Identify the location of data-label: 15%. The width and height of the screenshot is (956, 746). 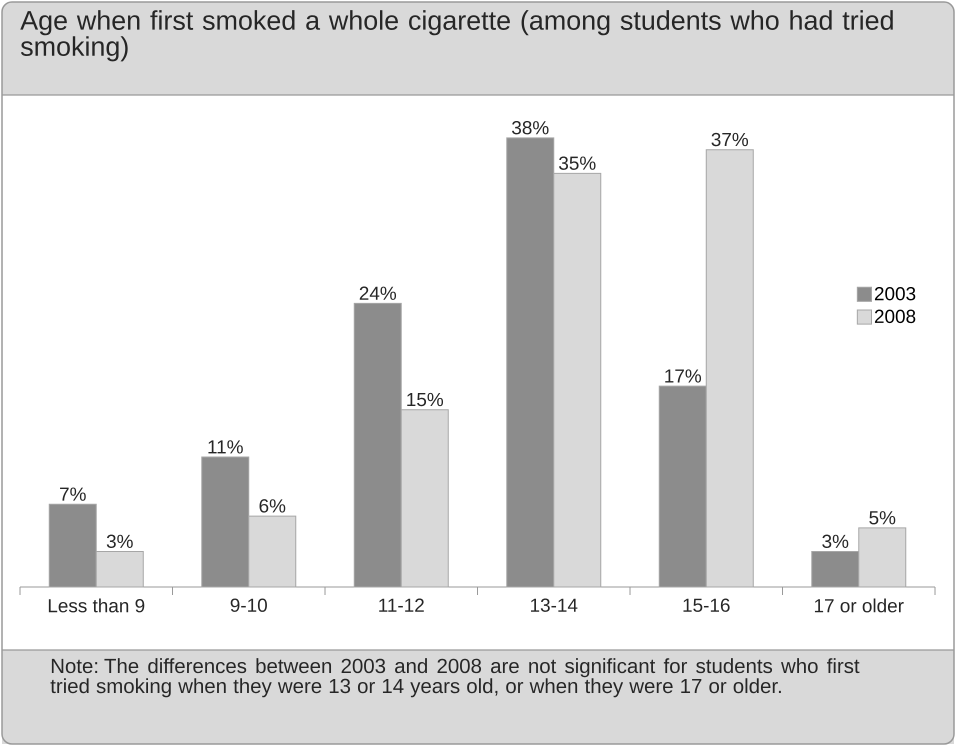
(425, 399).